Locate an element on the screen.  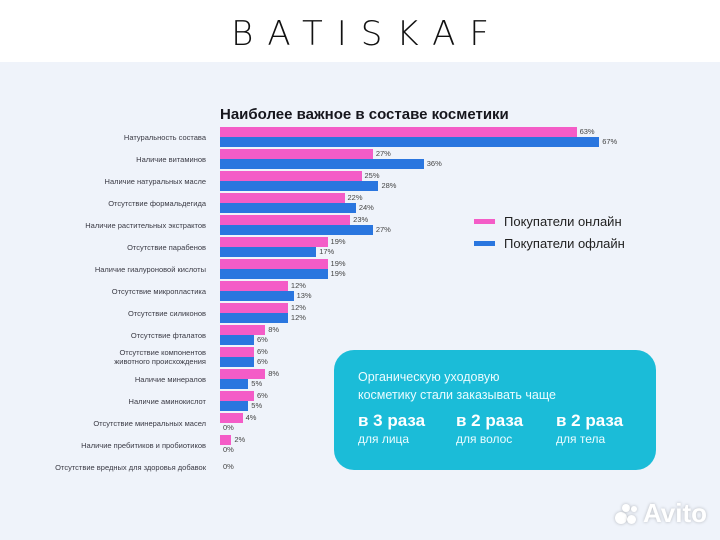
chart-row: Отсутствие формальдегида 22% 24% is located at coordinates (360, 203).